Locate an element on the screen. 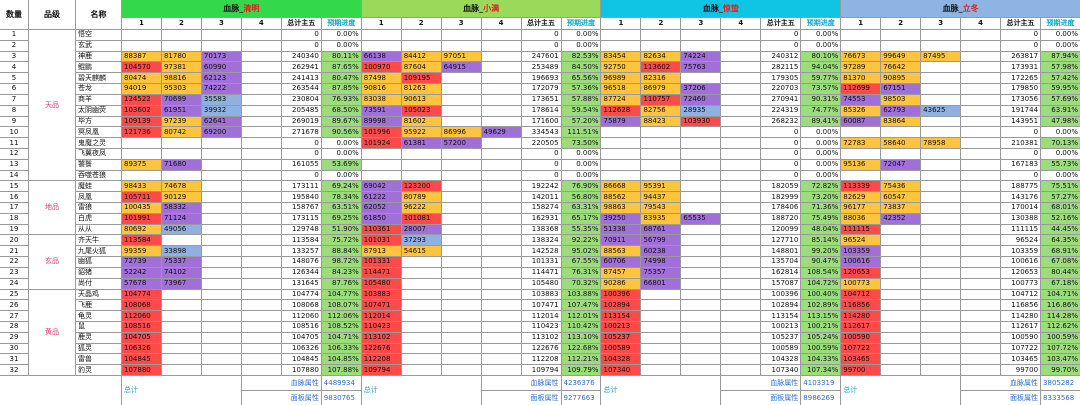 The image size is (1080, 405). total-cell: 282115 is located at coordinates (781, 67).